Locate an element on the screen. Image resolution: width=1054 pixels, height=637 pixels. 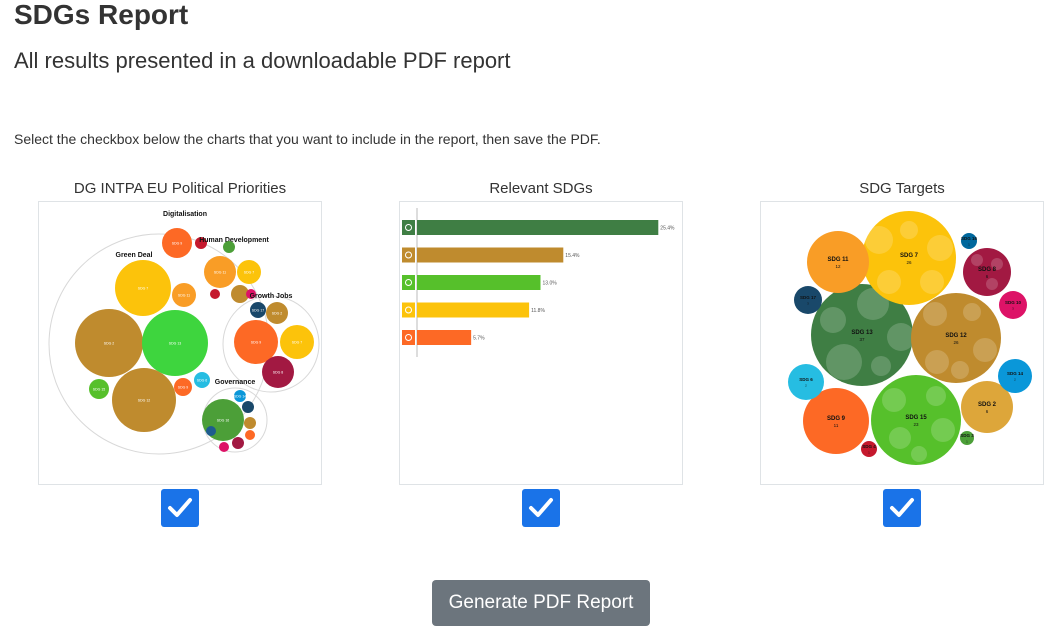
bar-value-label: 13.0% is located at coordinates (550, 284).